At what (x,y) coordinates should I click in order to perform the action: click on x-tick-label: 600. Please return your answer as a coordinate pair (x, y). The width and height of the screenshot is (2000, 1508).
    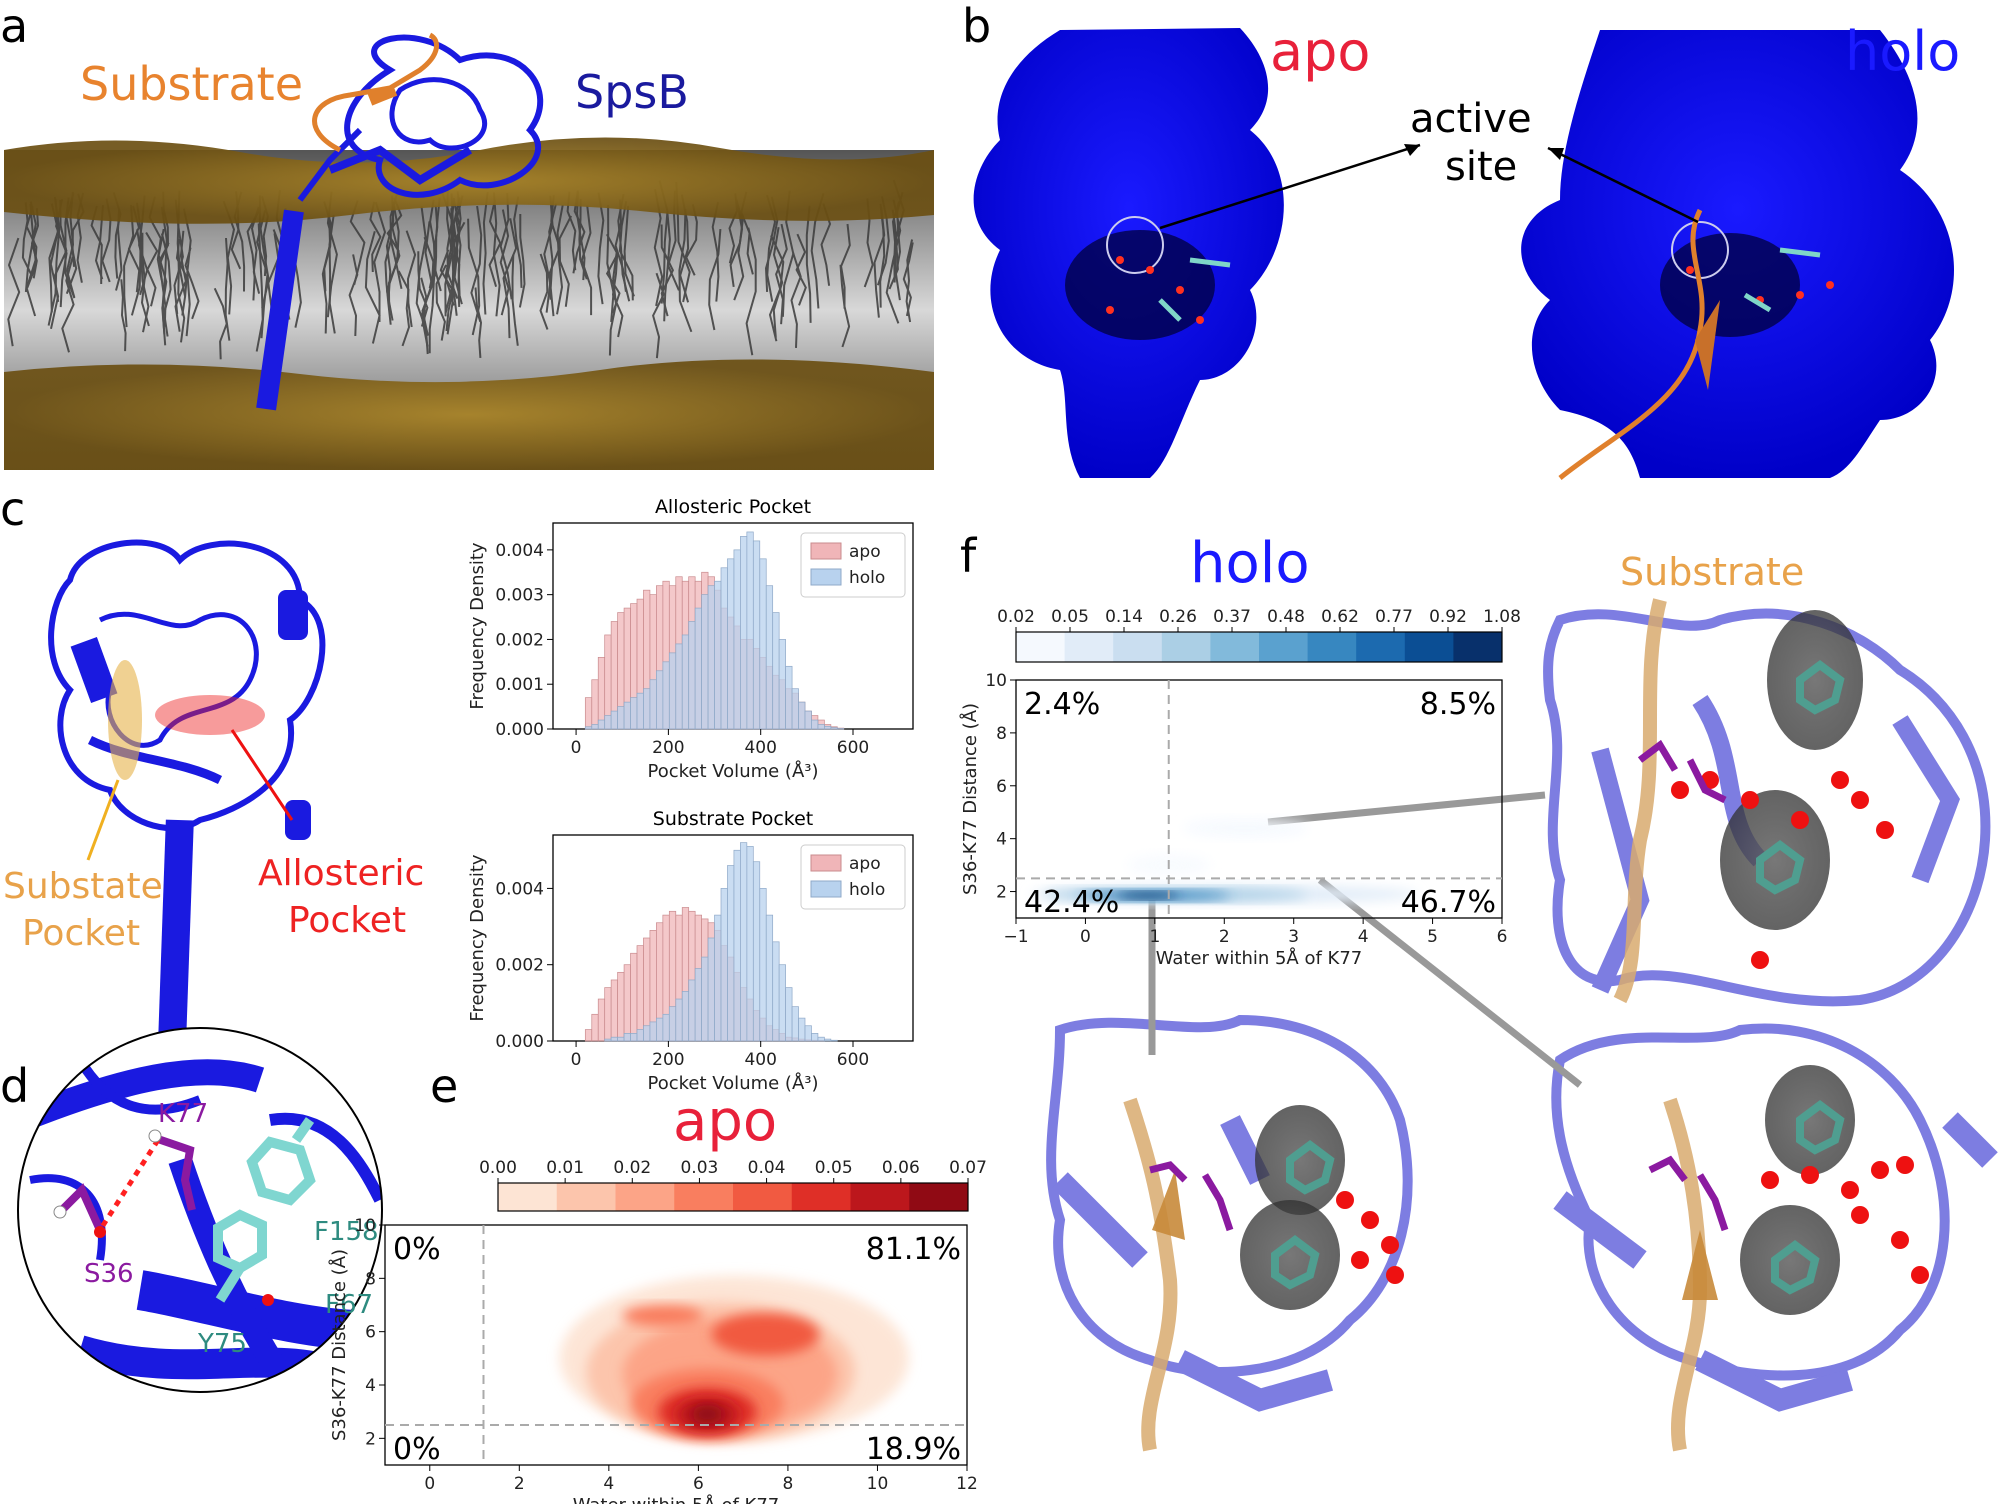
    Looking at the image, I should click on (853, 748).